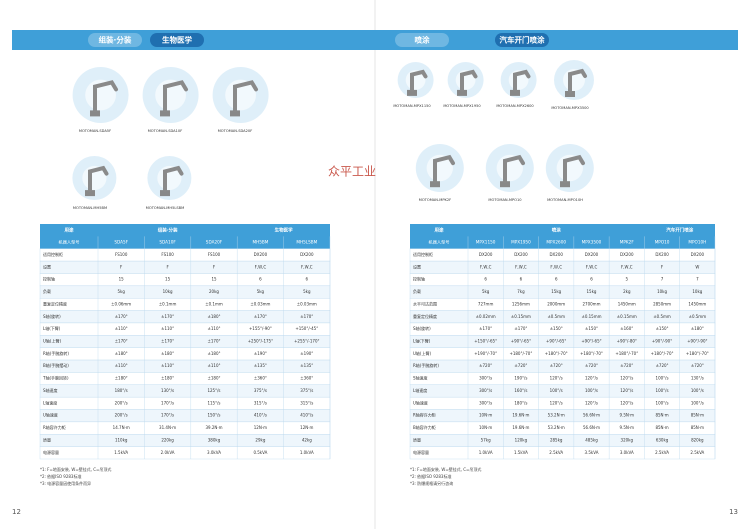  What do you see at coordinates (417, 291) in the screenshot?
I see `table-row-label: 负载` at bounding box center [417, 291].